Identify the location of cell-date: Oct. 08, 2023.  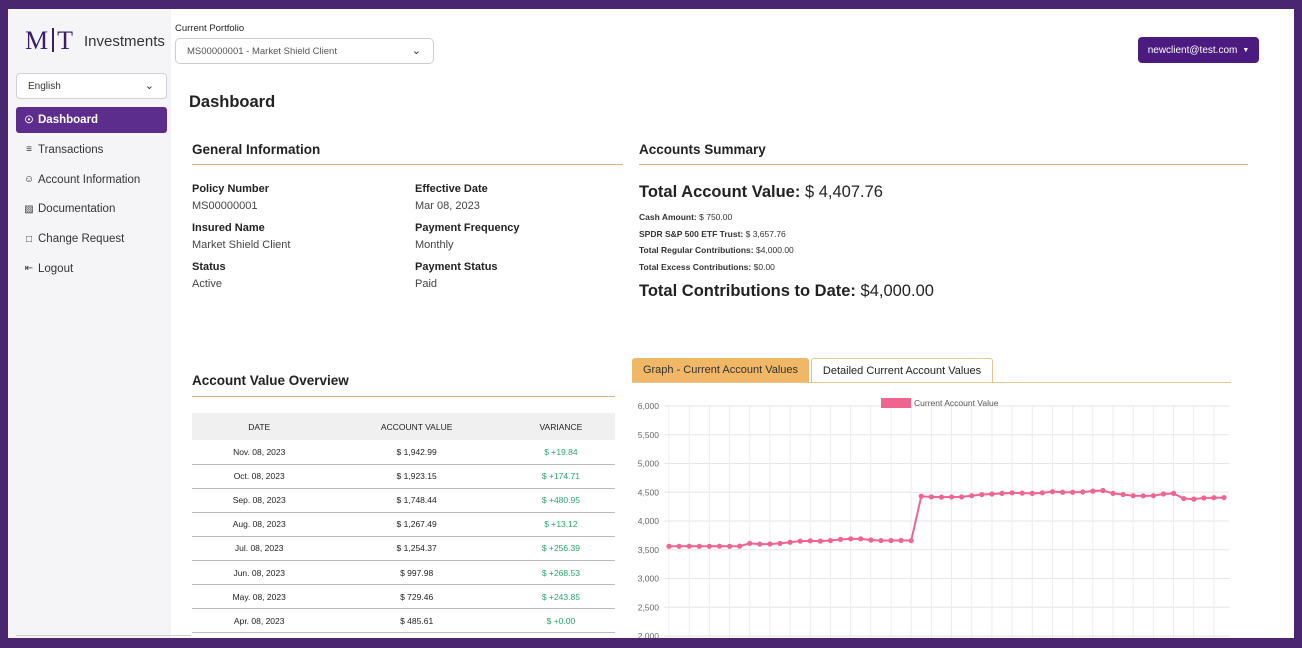
(259, 476).